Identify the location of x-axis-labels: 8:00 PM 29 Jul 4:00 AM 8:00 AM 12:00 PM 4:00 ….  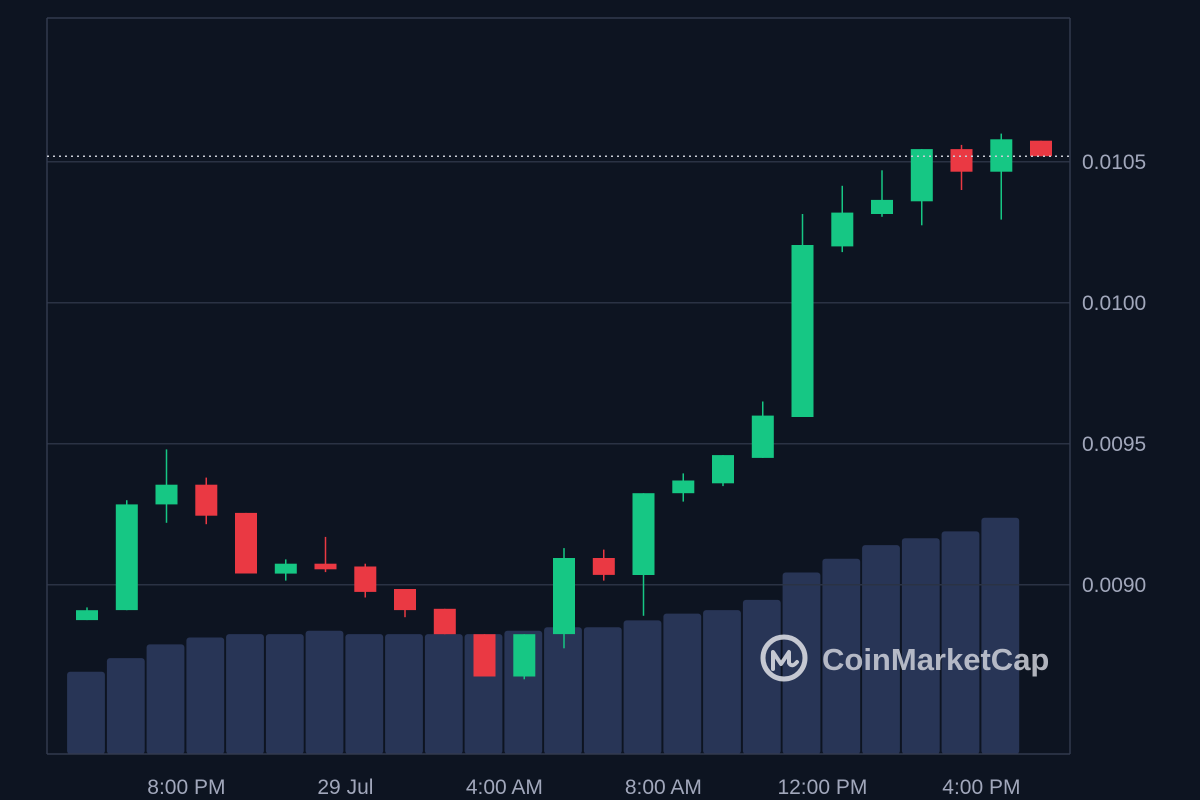
(583, 787).